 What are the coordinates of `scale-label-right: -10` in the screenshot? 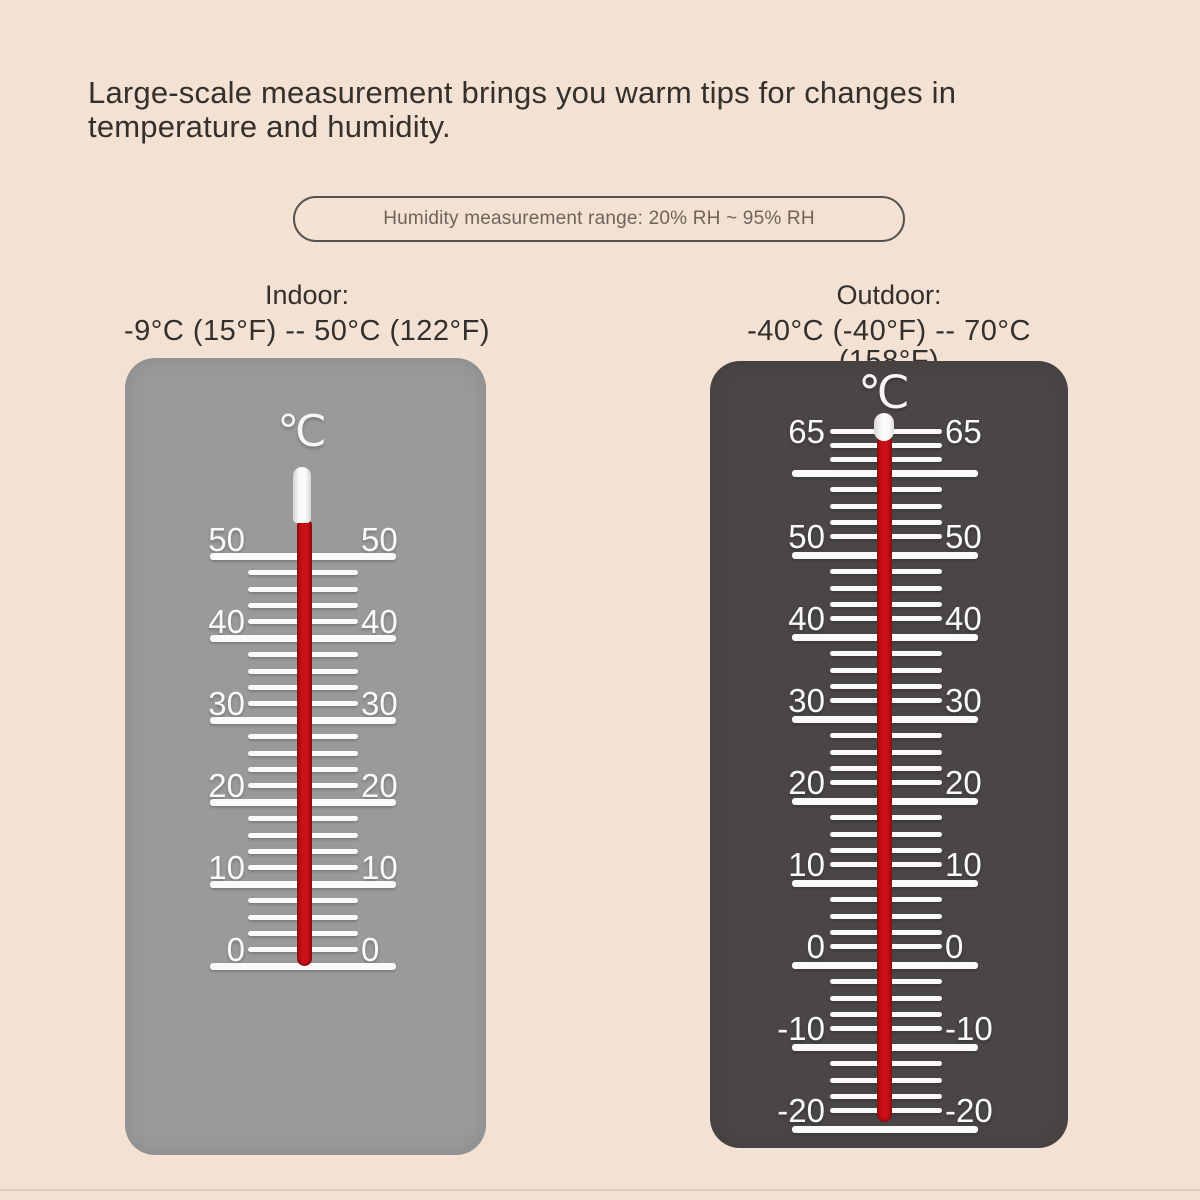 It's located at (969, 1028).